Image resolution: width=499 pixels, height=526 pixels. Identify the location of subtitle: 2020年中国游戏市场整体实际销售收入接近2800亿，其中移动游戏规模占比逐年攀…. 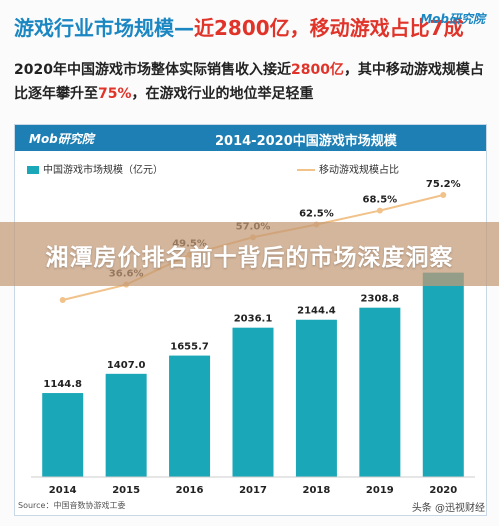
(249, 82).